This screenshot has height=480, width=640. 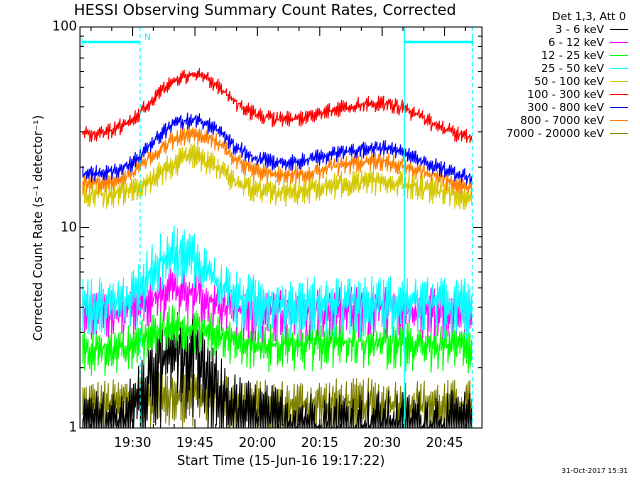 I want to click on legend-label: 25 - 50 keV, so click(x=572, y=68).